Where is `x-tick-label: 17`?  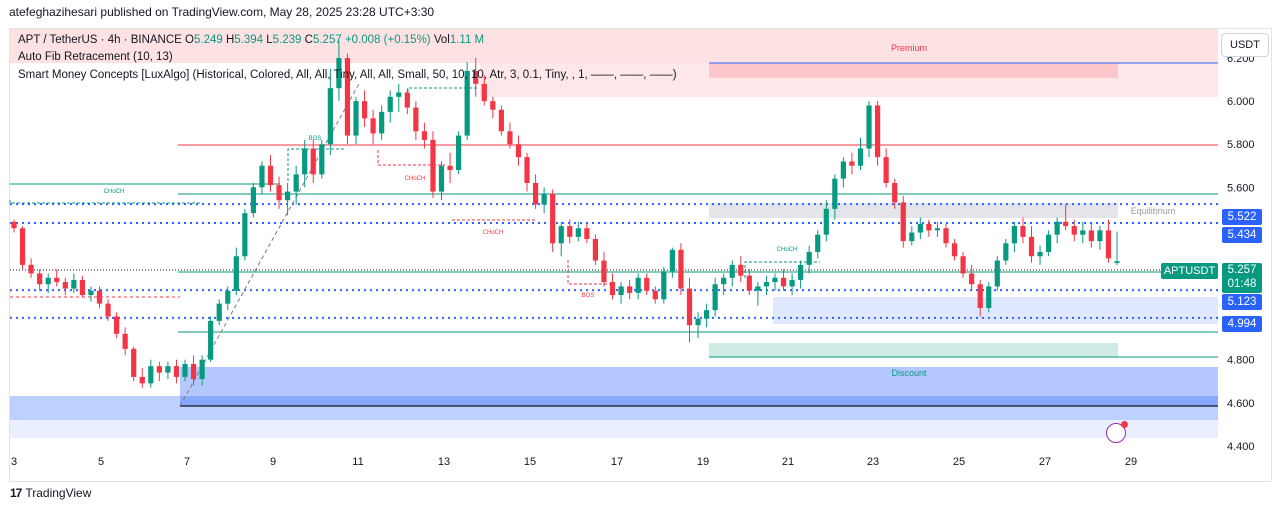 x-tick-label: 17 is located at coordinates (617, 462).